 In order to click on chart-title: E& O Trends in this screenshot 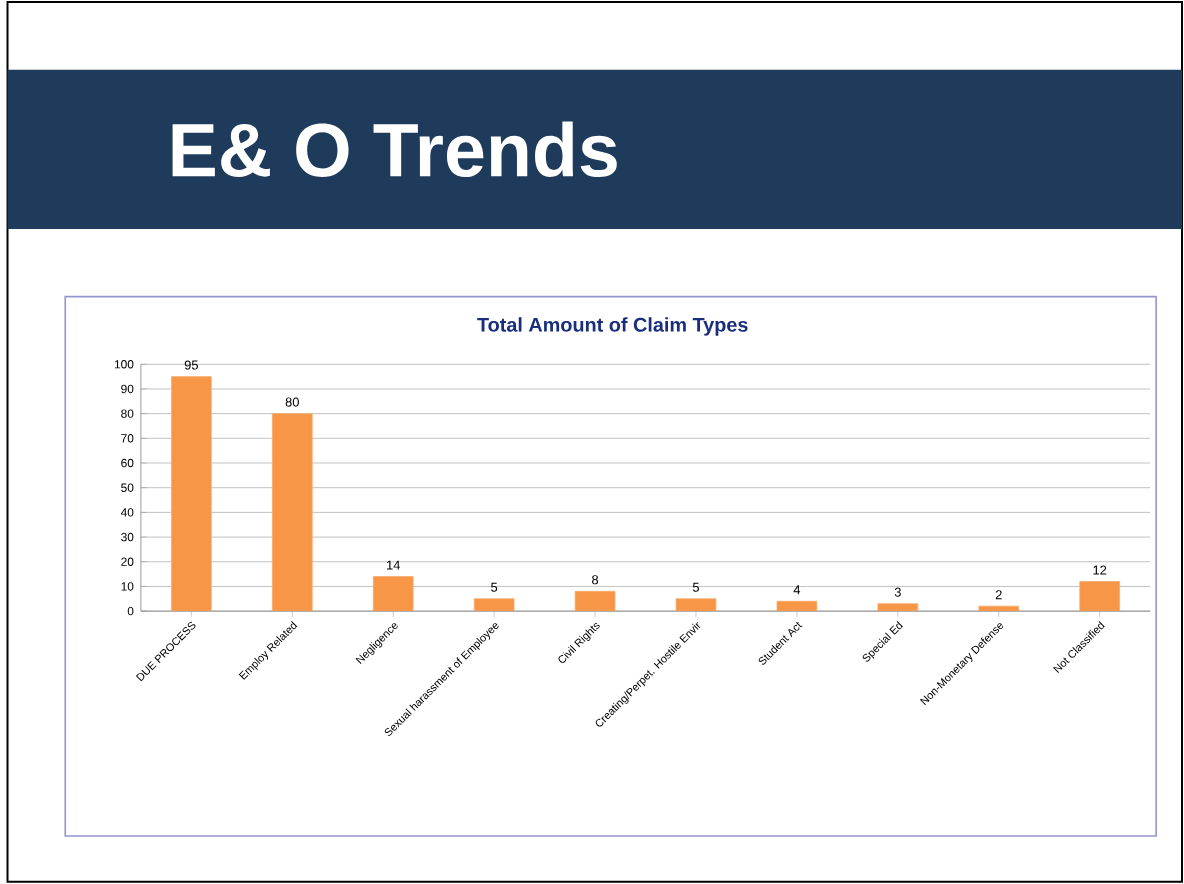, I will do `click(394, 149)`.